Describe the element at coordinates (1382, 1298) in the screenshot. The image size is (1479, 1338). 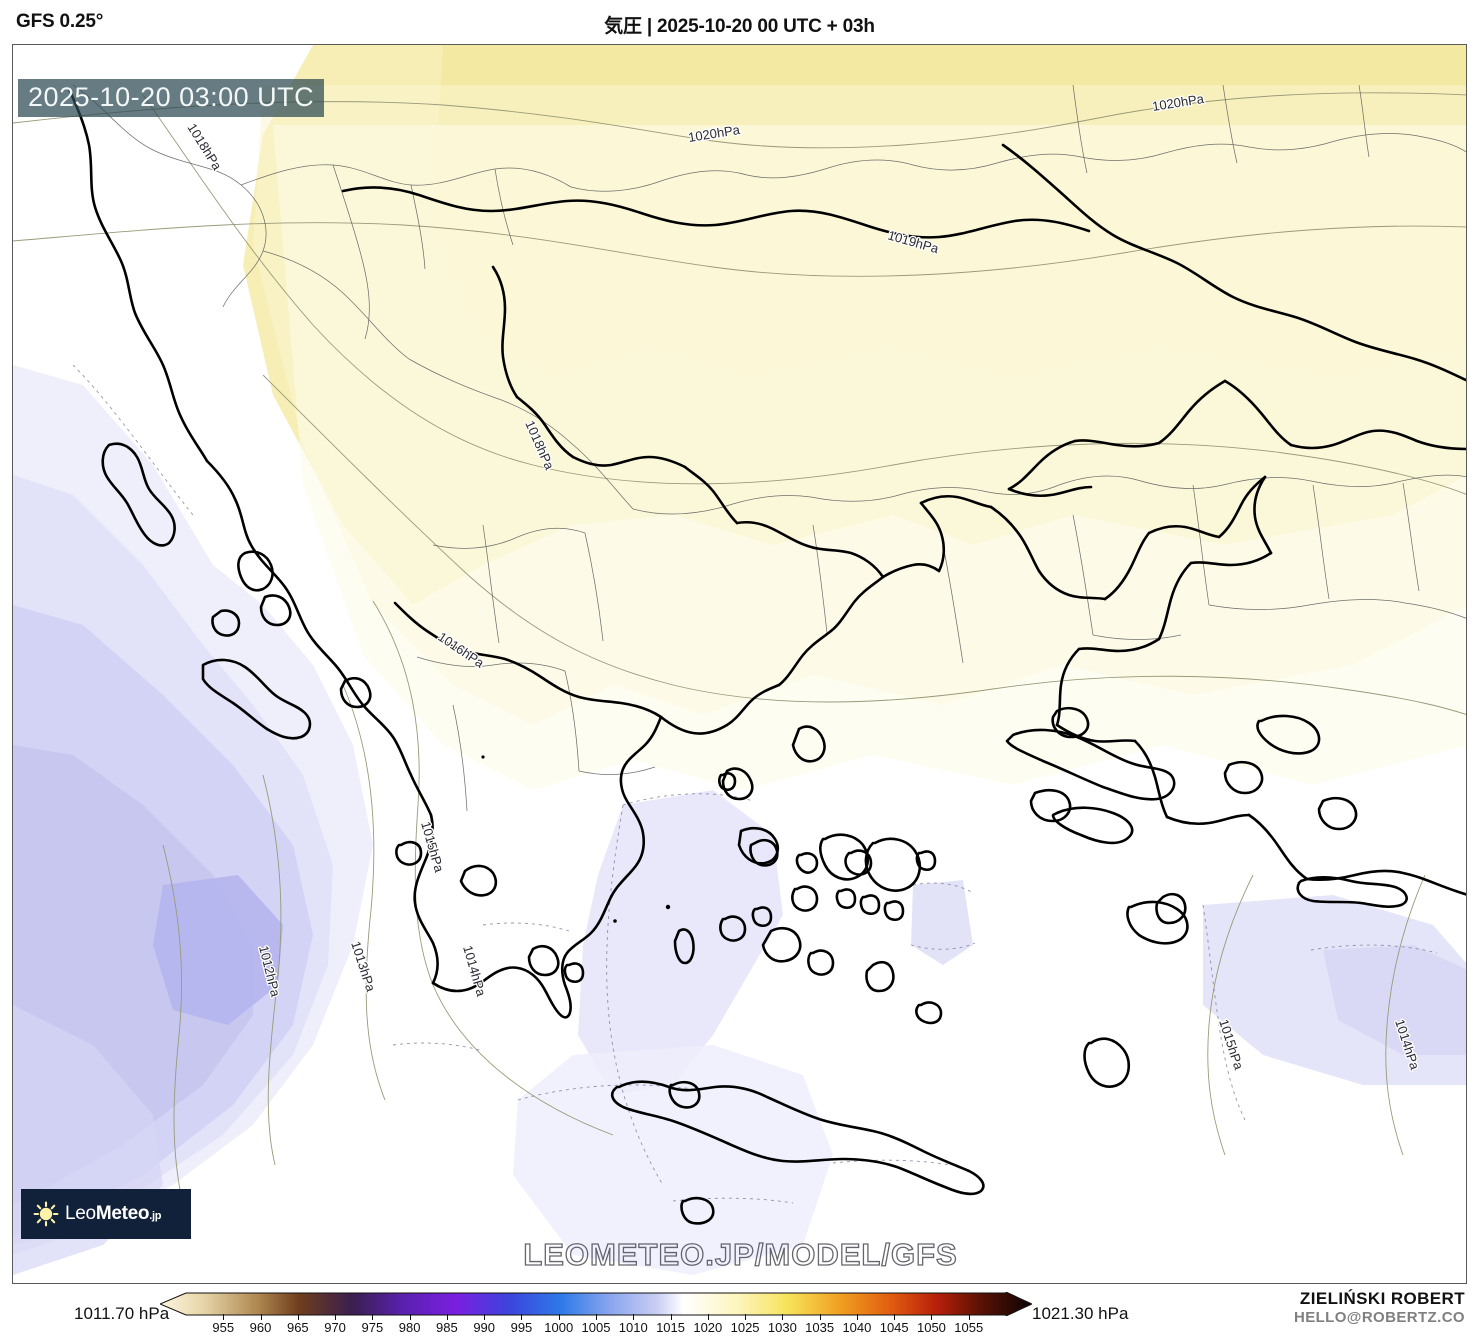
I see `author-name: ZIELIŃSKI ROBERT` at that location.